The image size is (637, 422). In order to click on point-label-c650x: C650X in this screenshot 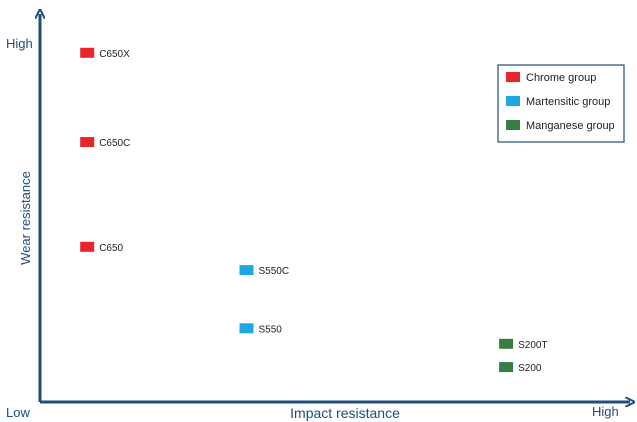, I will do `click(114, 54)`.